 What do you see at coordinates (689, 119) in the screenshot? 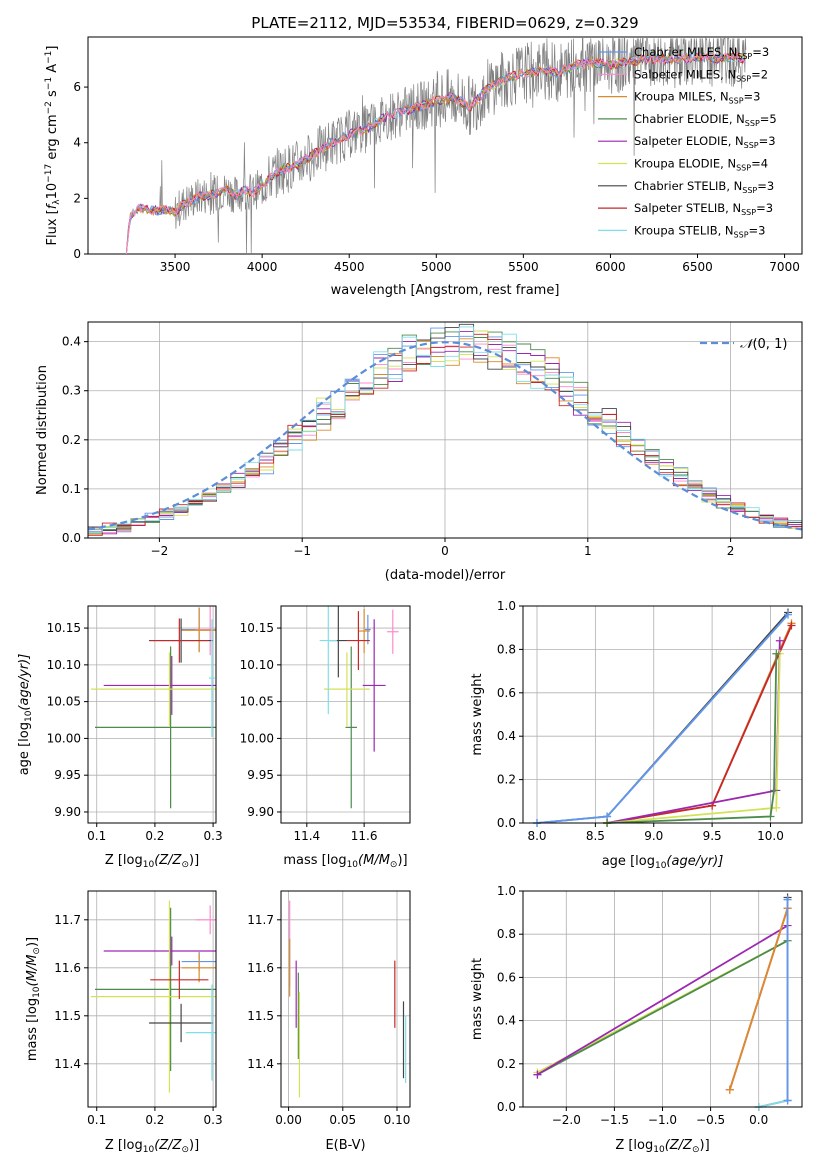
I see `legend-text: Chabrier ELODIE, N` at bounding box center [689, 119].